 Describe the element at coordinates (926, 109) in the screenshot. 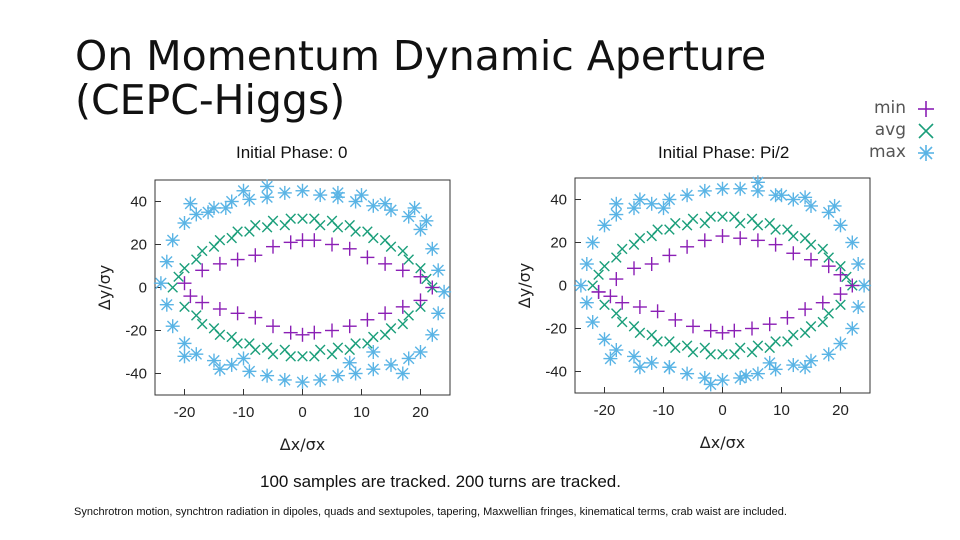

I see `plus-marker-icon` at that location.